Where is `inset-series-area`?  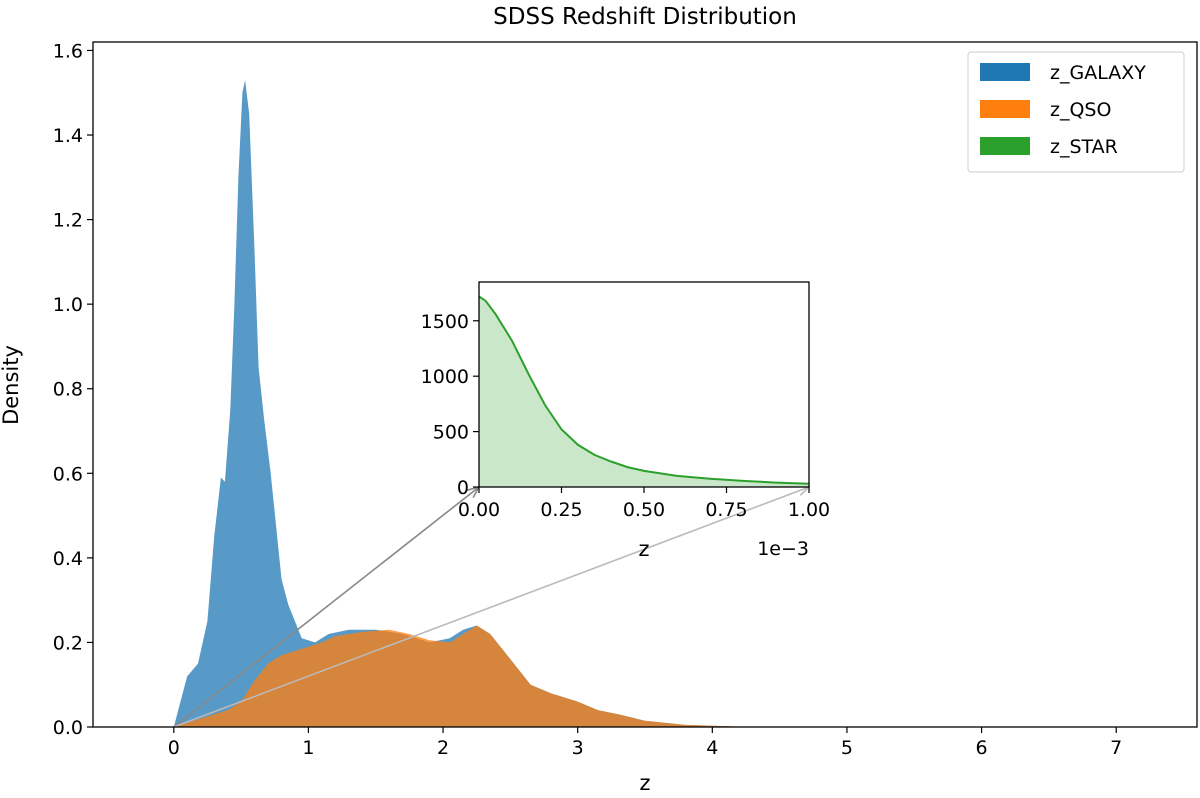 inset-series-area is located at coordinates (644, 391).